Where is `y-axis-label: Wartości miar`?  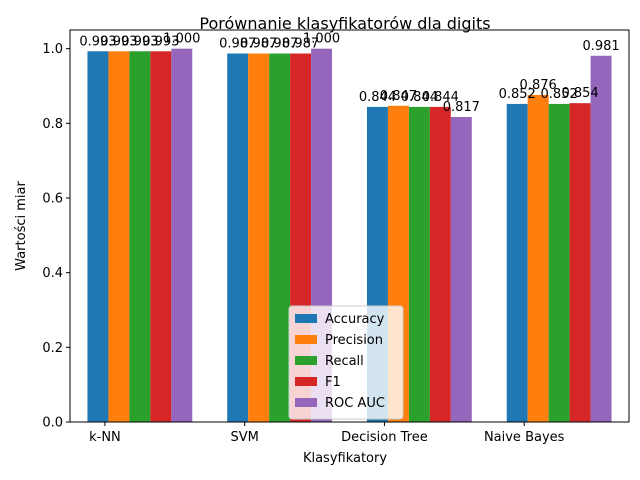
y-axis-label: Wartości miar is located at coordinates (21, 226).